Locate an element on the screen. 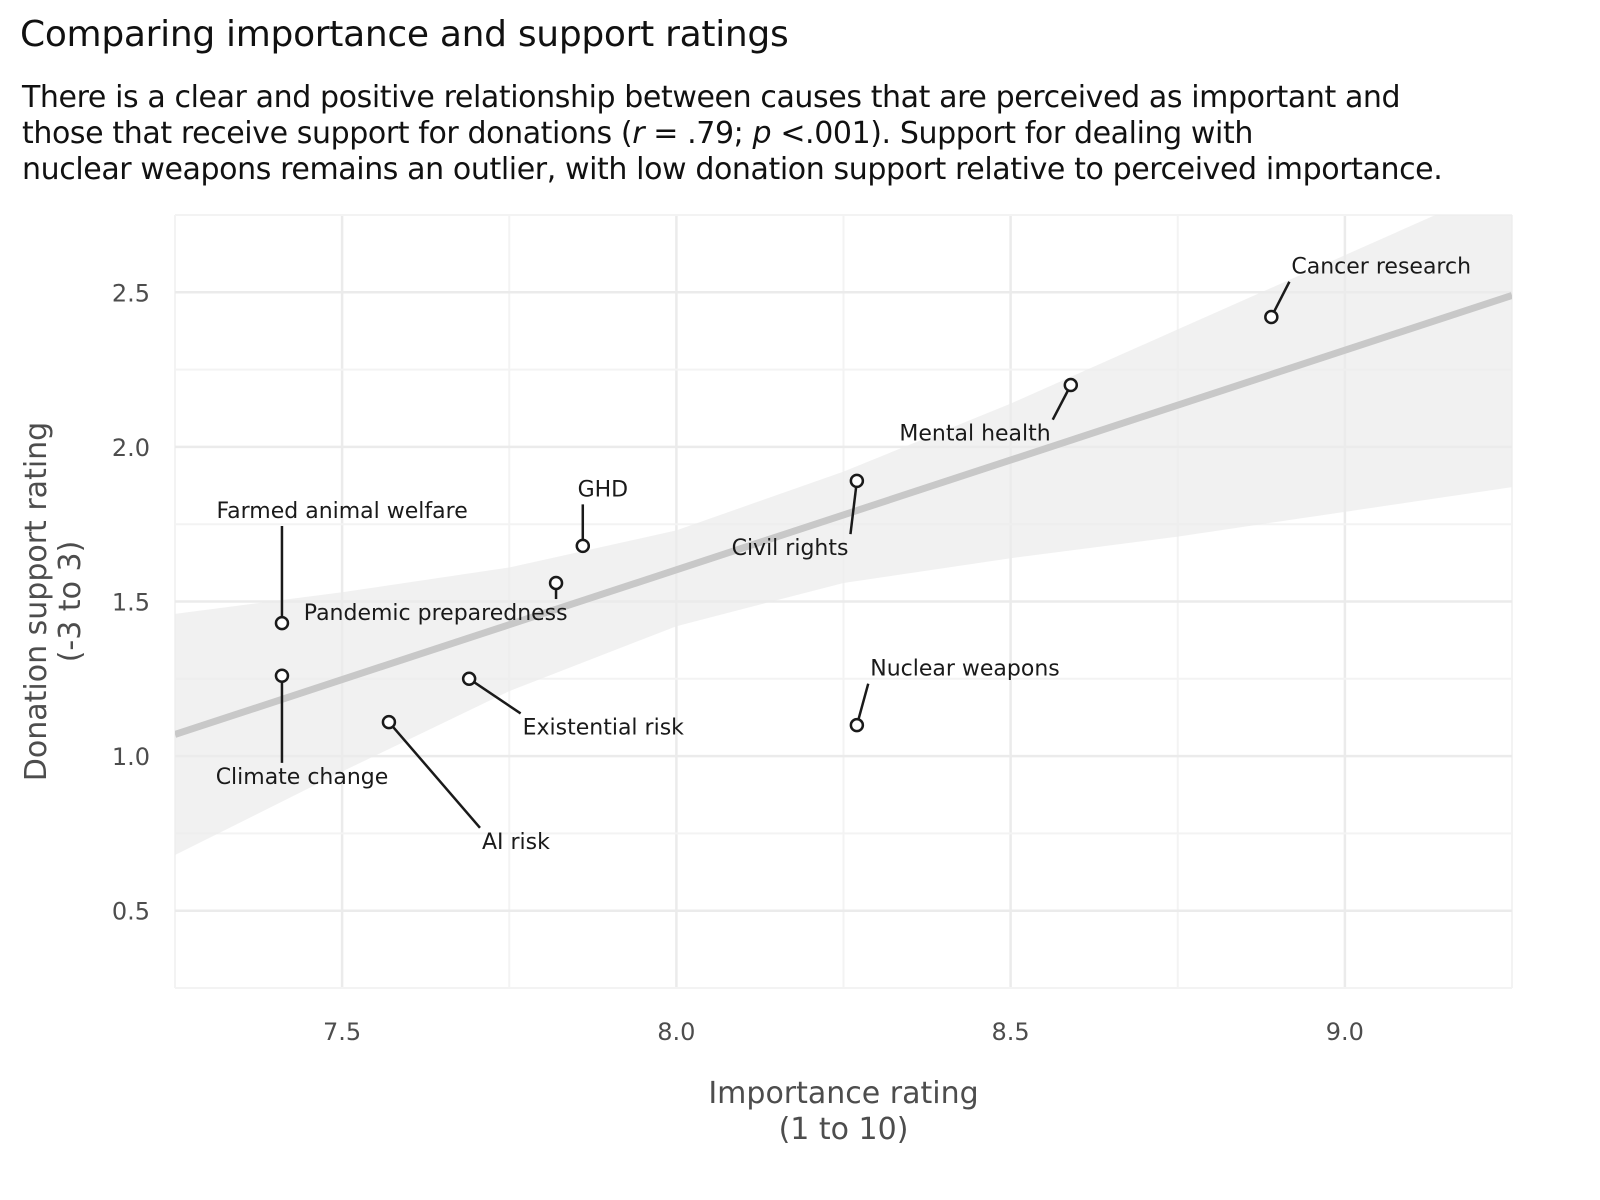 This screenshot has height=1200, width=1600. y-axis-title-line: Donation support rating is located at coordinates (36, 601).